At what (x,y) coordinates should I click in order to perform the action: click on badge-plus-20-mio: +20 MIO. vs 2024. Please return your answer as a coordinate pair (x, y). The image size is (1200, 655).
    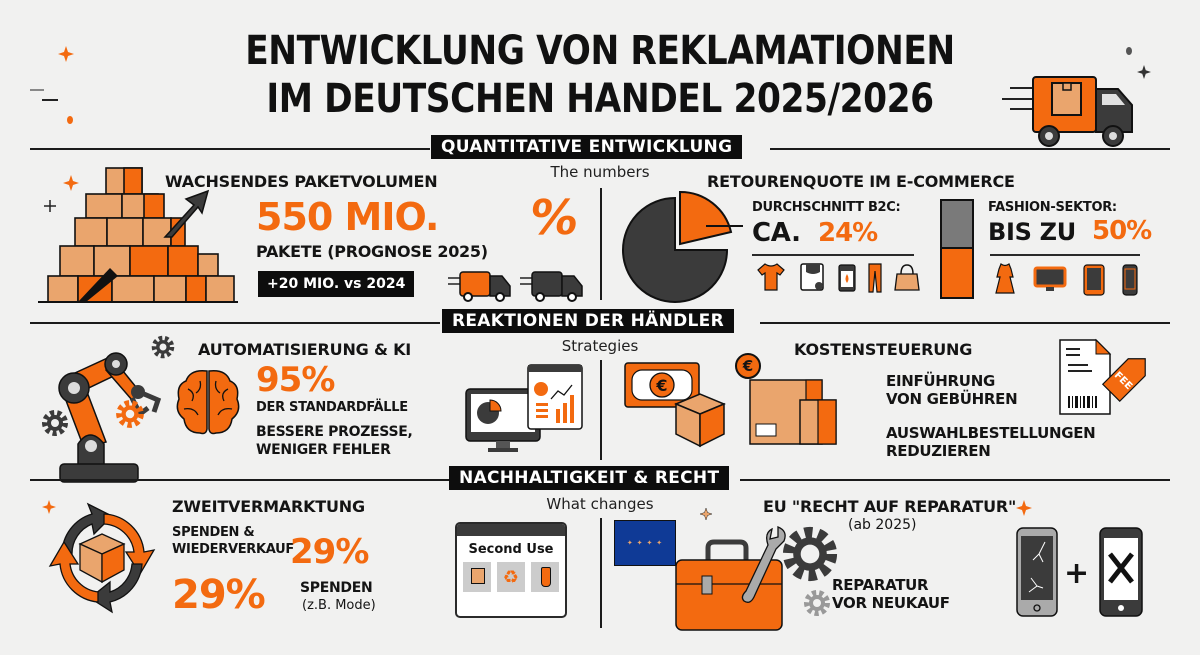
    Looking at the image, I should click on (336, 284).